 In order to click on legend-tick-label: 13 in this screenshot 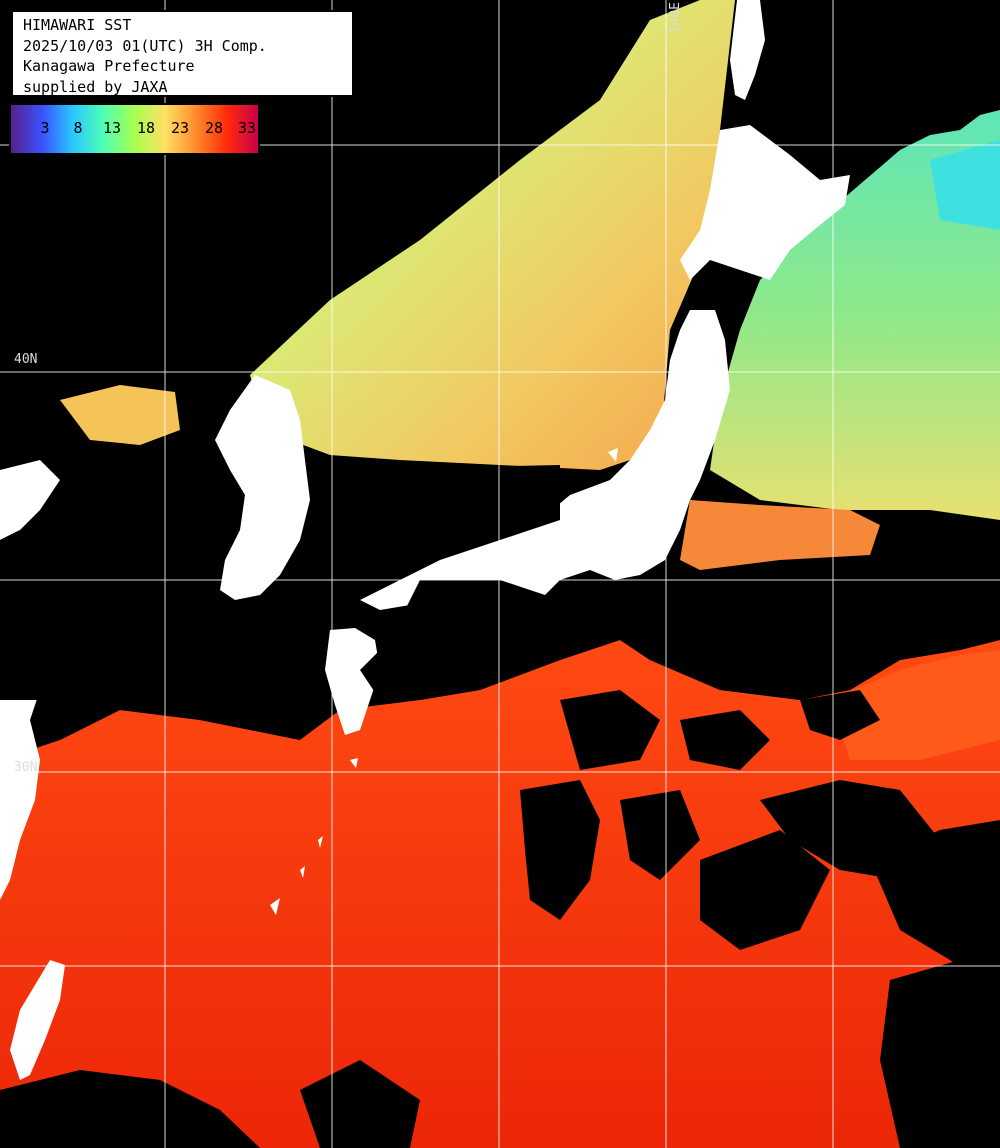, I will do `click(112, 128)`.